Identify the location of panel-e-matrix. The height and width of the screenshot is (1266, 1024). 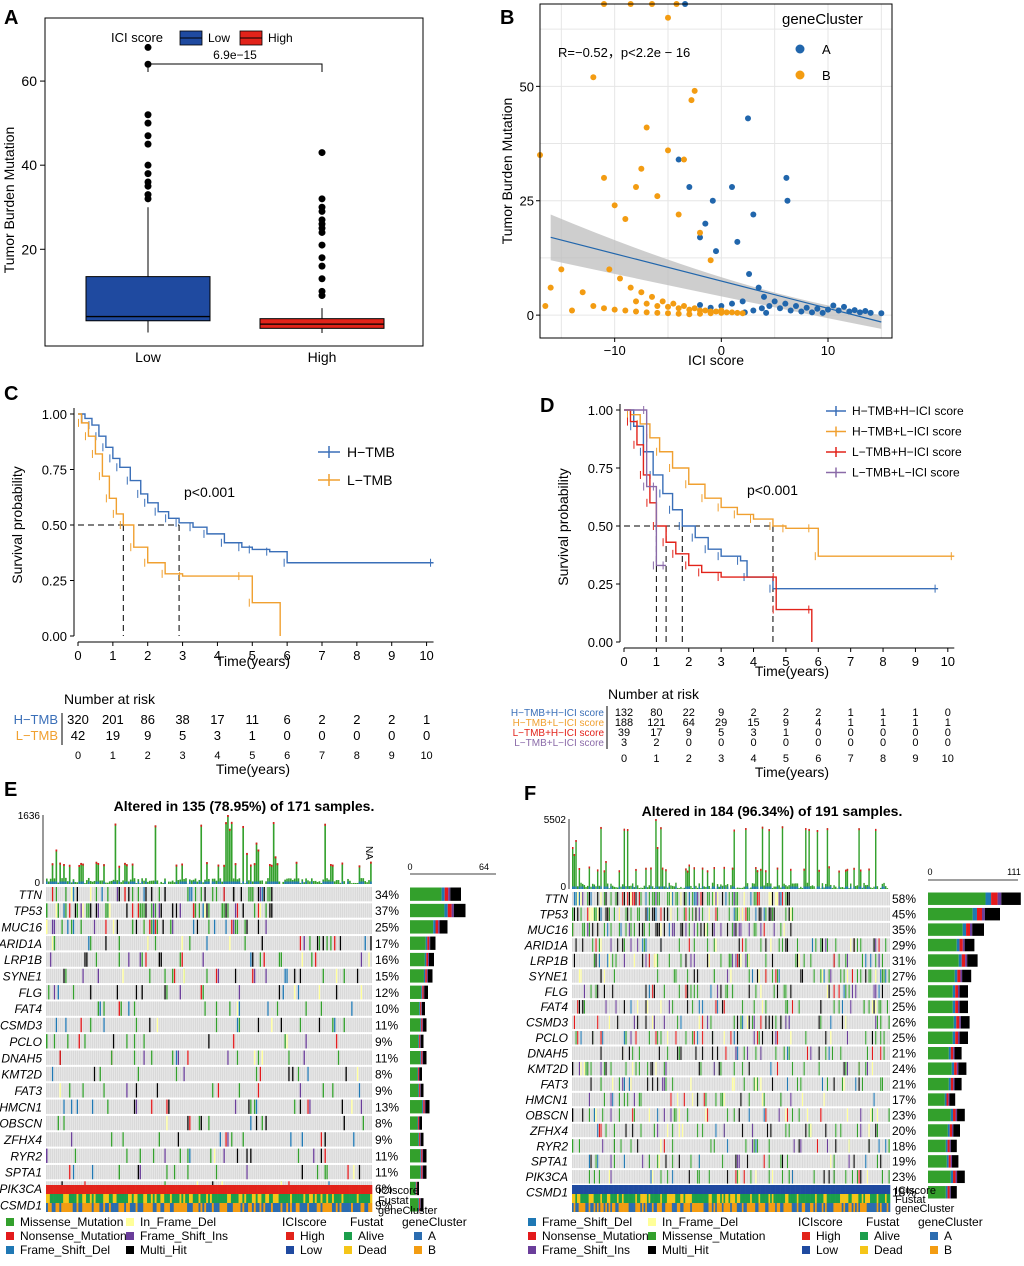
(209, 1049).